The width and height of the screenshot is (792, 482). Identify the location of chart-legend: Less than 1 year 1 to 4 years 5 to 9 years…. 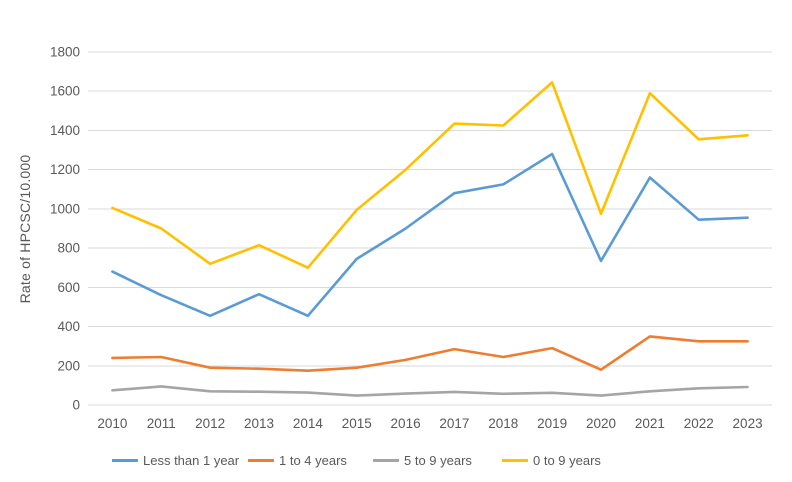
(356, 460).